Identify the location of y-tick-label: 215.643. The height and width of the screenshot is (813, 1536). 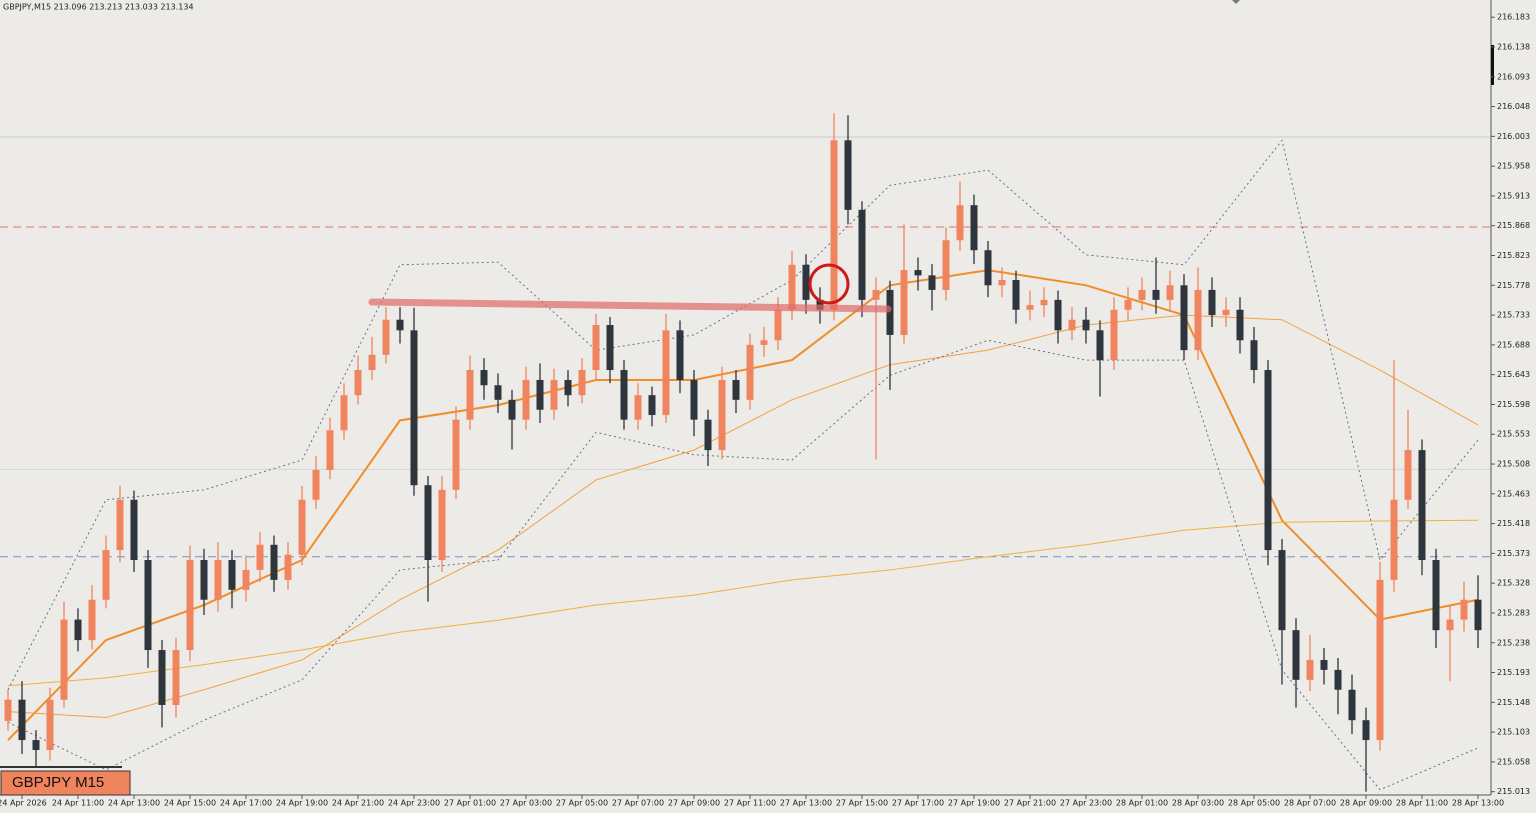
(1513, 374).